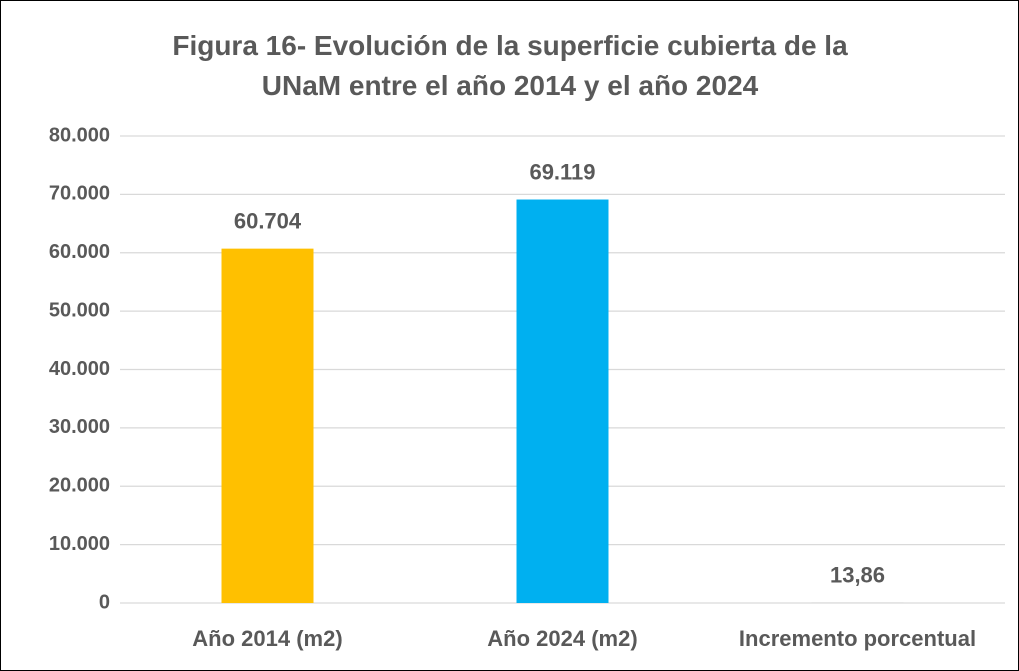 This screenshot has height=671, width=1019. I want to click on y-tick-label: 70.000, so click(79, 194).